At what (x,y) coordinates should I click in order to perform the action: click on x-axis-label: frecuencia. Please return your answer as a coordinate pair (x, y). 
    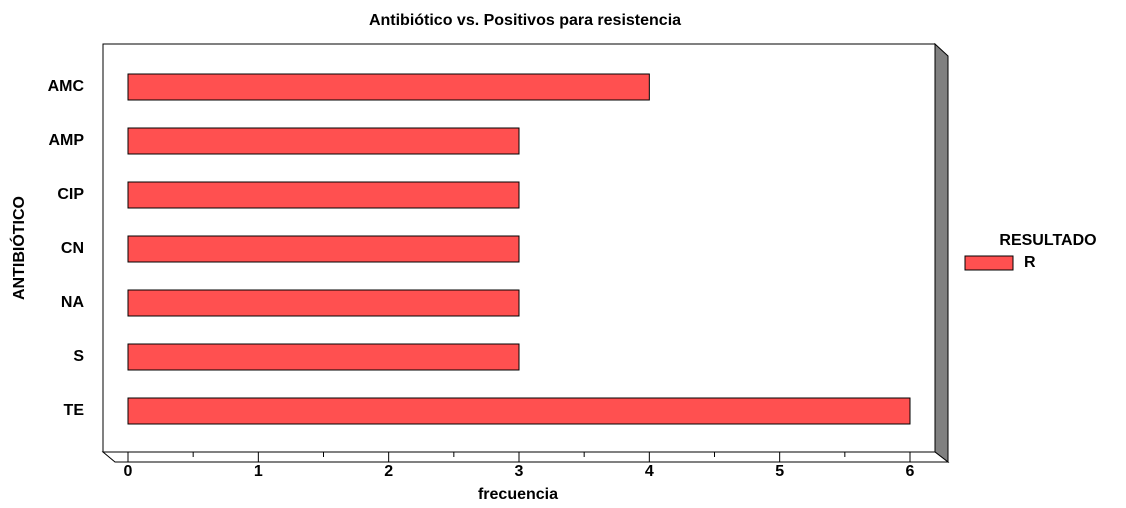
    Looking at the image, I should click on (518, 494).